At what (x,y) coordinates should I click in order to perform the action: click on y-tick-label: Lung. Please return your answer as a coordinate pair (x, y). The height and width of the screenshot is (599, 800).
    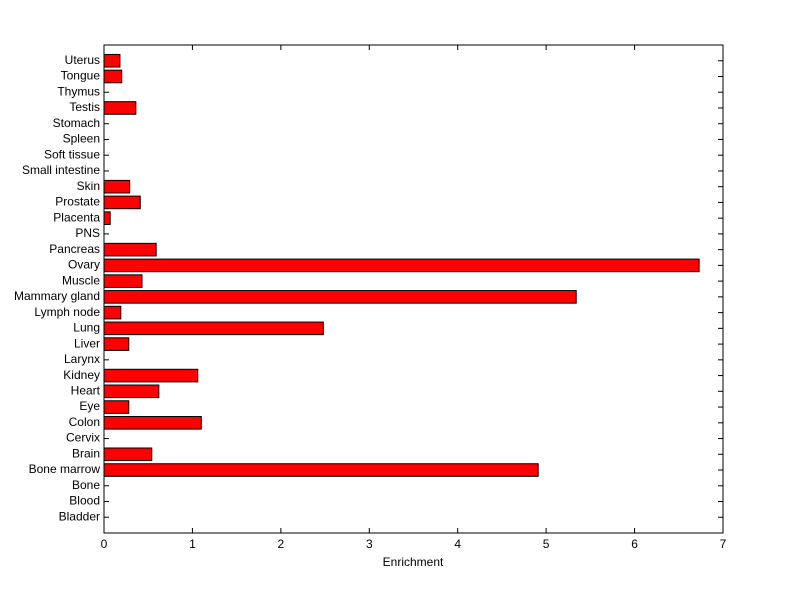
    Looking at the image, I should click on (86, 328).